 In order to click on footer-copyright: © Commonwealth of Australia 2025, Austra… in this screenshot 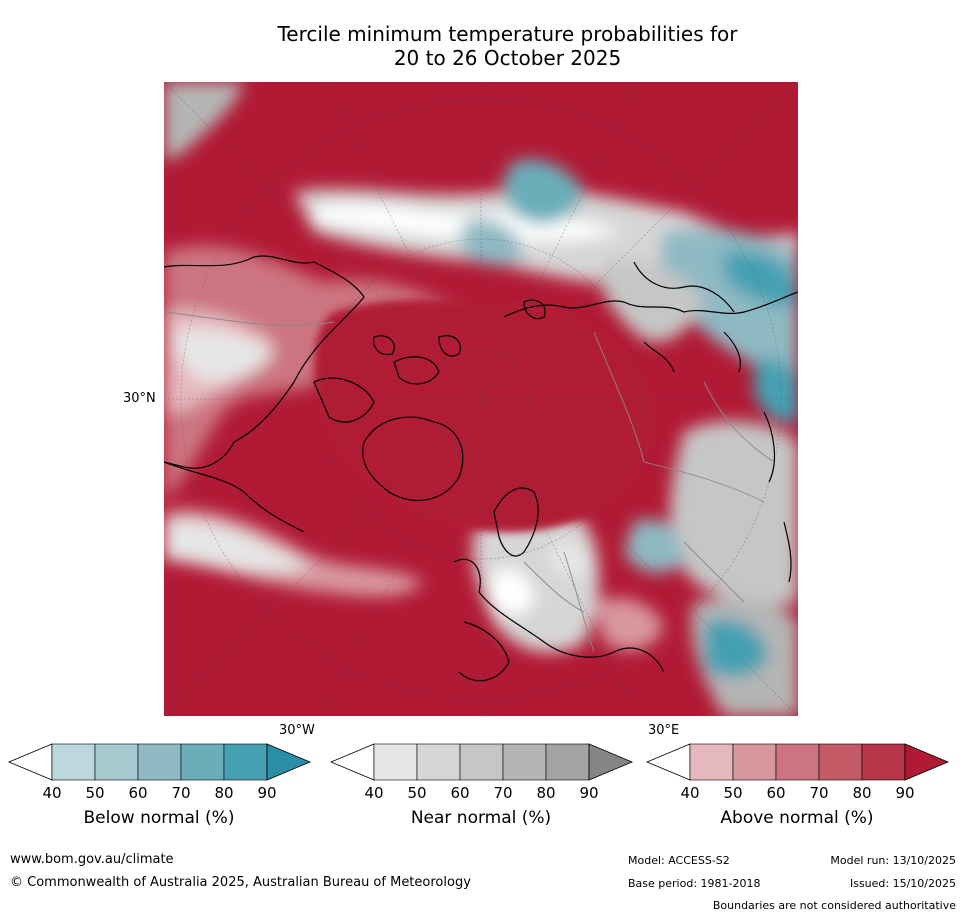, I will do `click(240, 882)`.